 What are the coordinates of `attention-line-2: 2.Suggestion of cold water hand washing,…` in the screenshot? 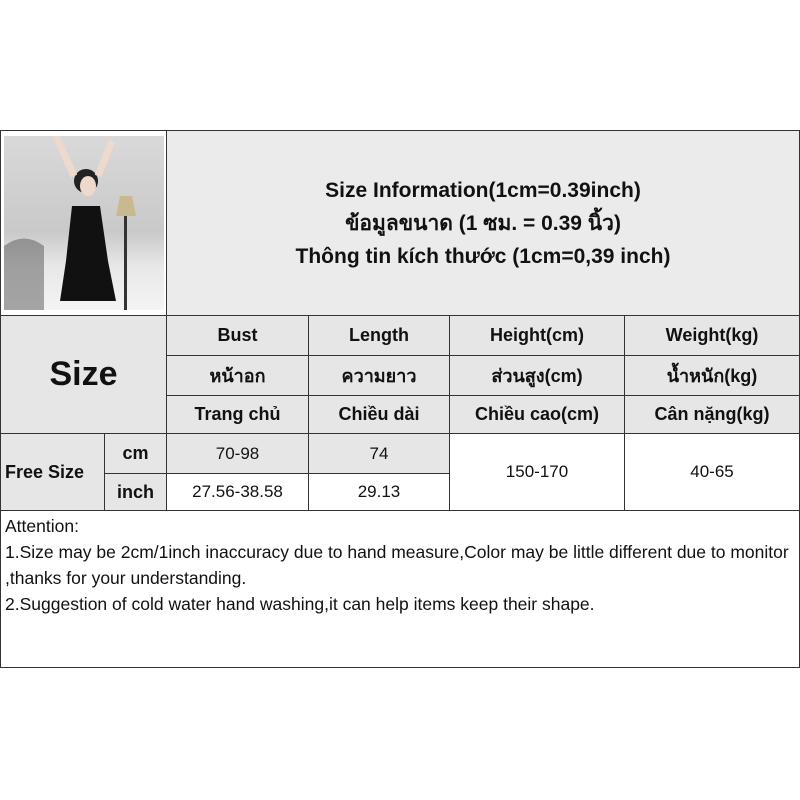 It's located at (300, 604).